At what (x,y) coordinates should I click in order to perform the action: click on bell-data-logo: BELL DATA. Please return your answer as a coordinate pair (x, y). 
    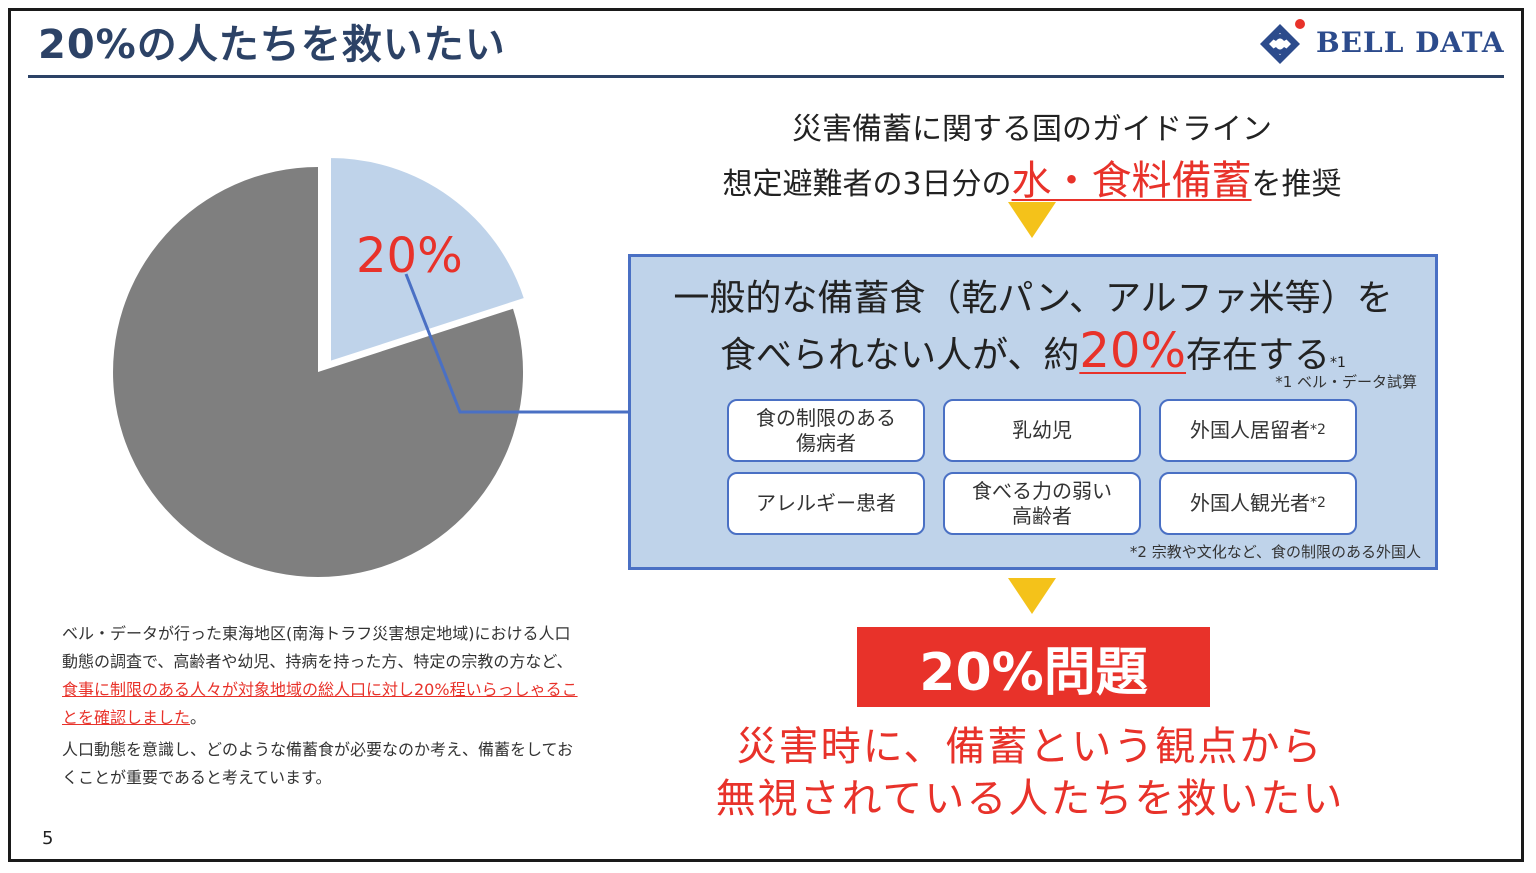
    Looking at the image, I should click on (1381, 42).